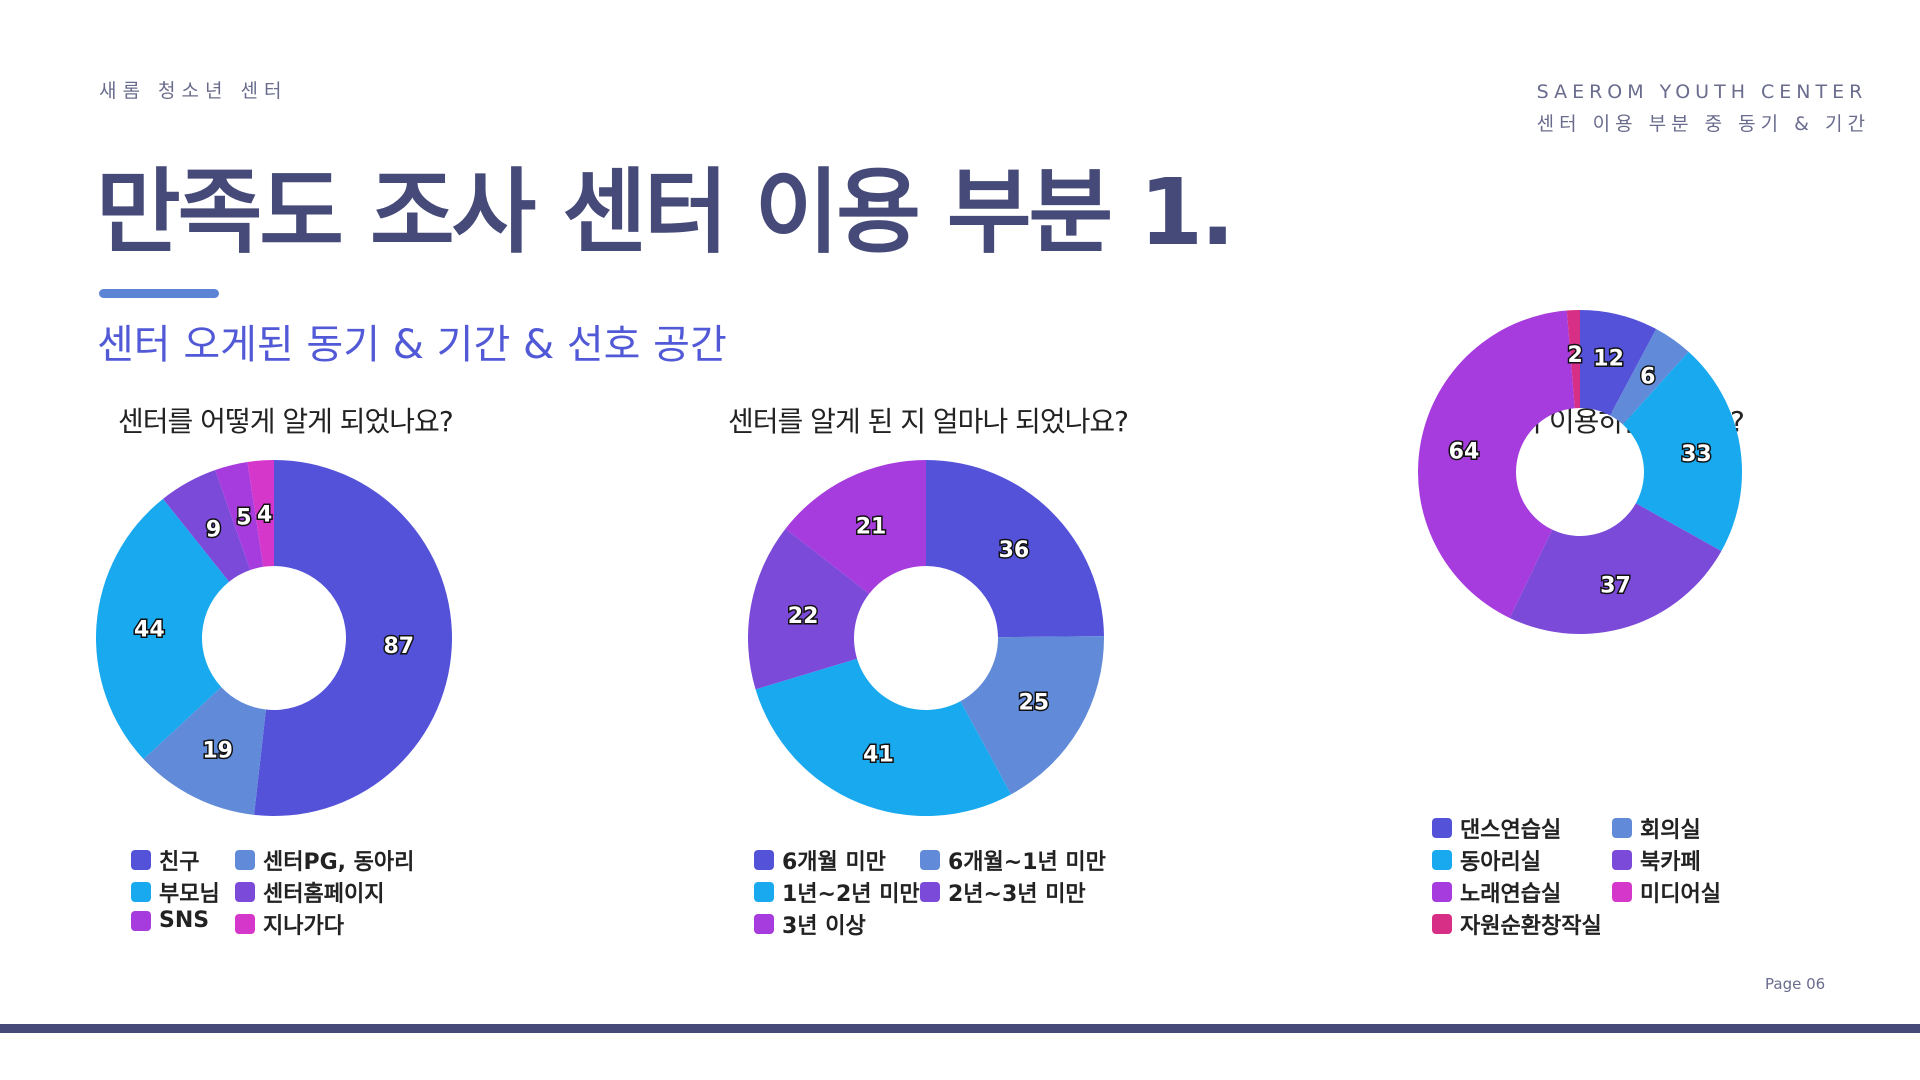 The height and width of the screenshot is (1080, 1920). I want to click on page-subtitle: 센터 오게된 동기 & 기간 & 선호 공간, so click(412, 345).